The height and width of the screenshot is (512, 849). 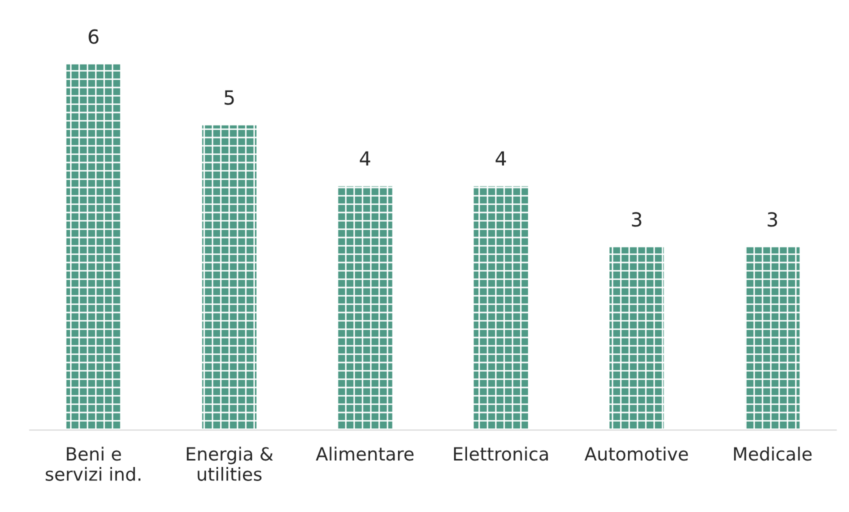 What do you see at coordinates (229, 463) in the screenshot?
I see `x-tick-label: Energia & utilities` at bounding box center [229, 463].